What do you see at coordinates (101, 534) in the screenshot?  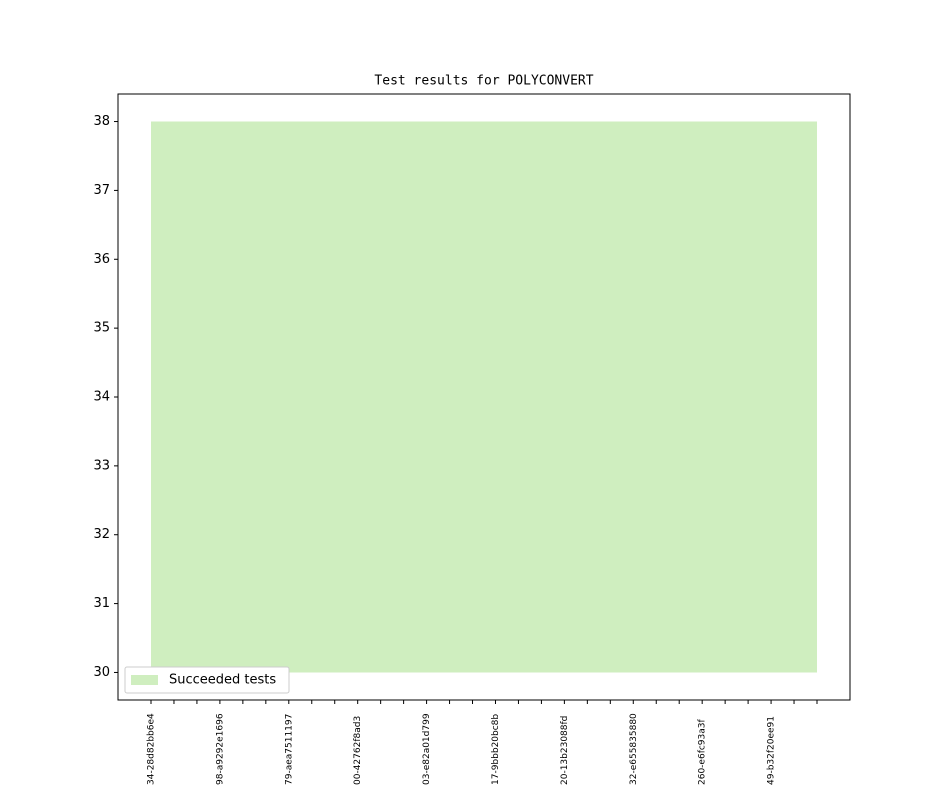 I see `y-tick-label: 32` at bounding box center [101, 534].